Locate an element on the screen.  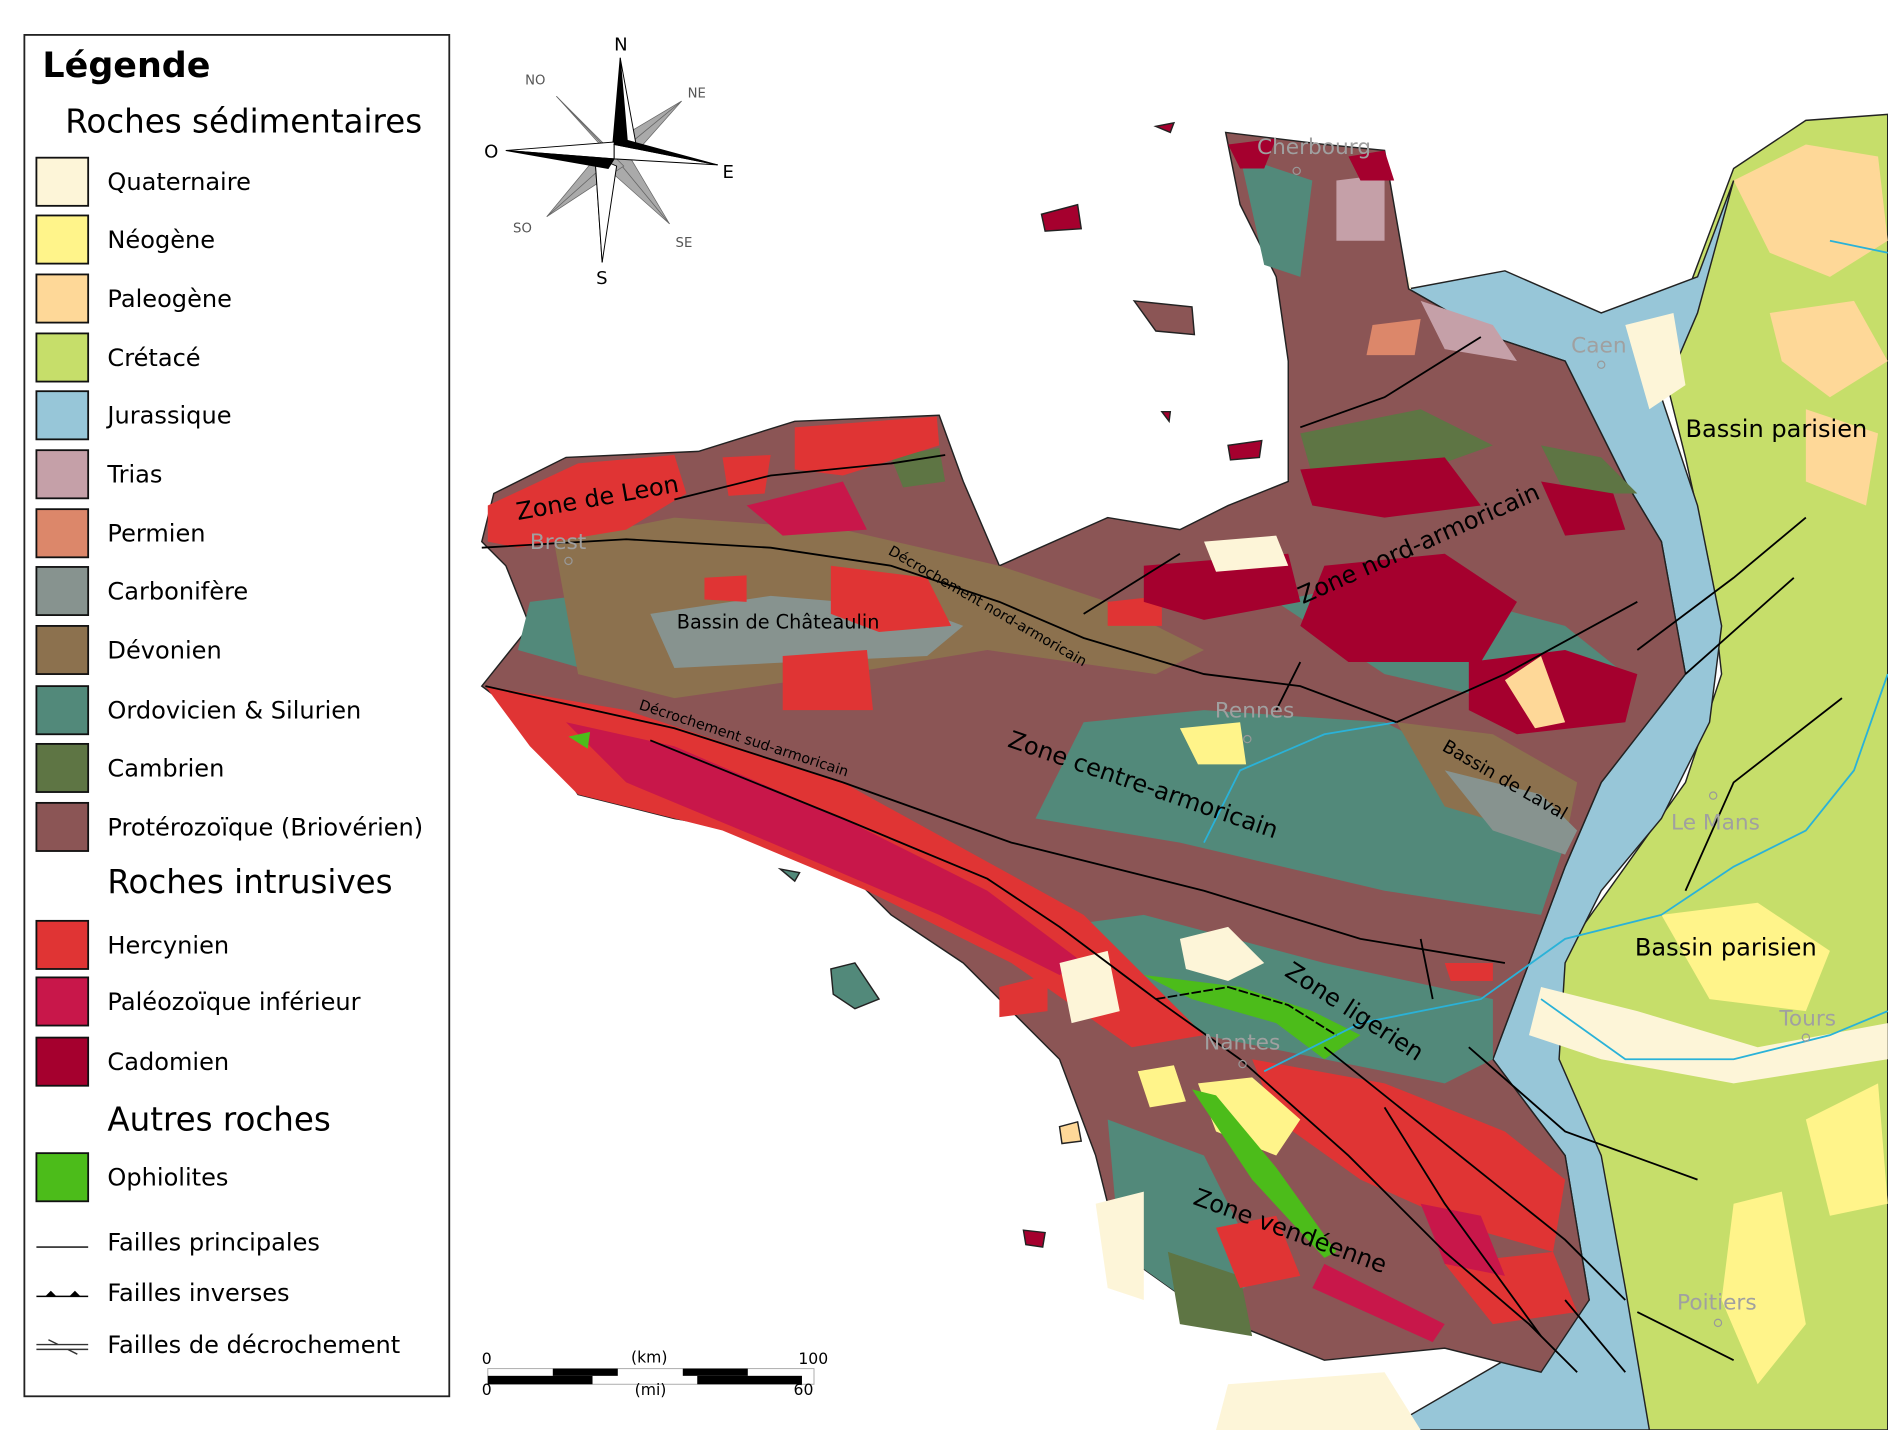
island-small is located at coordinates (1142, 684).